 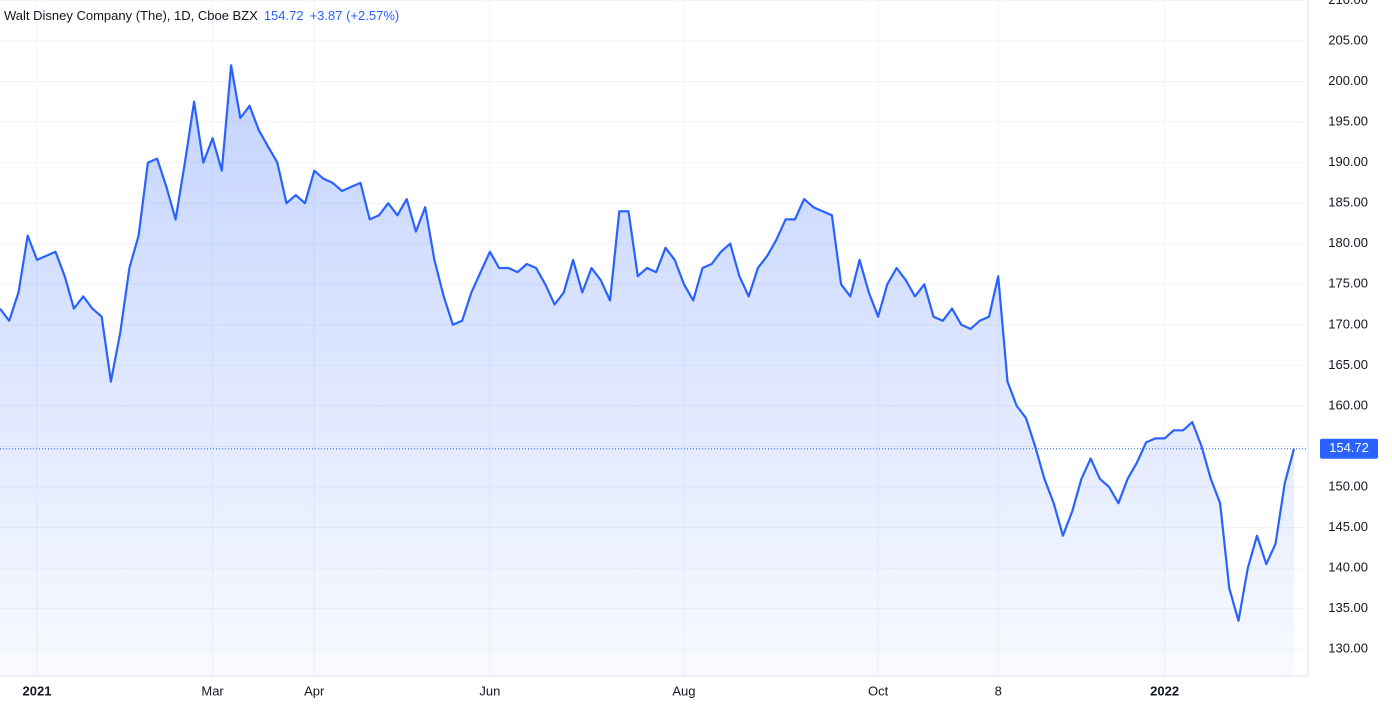 I want to click on x-tick-label: 8, so click(x=998, y=690).